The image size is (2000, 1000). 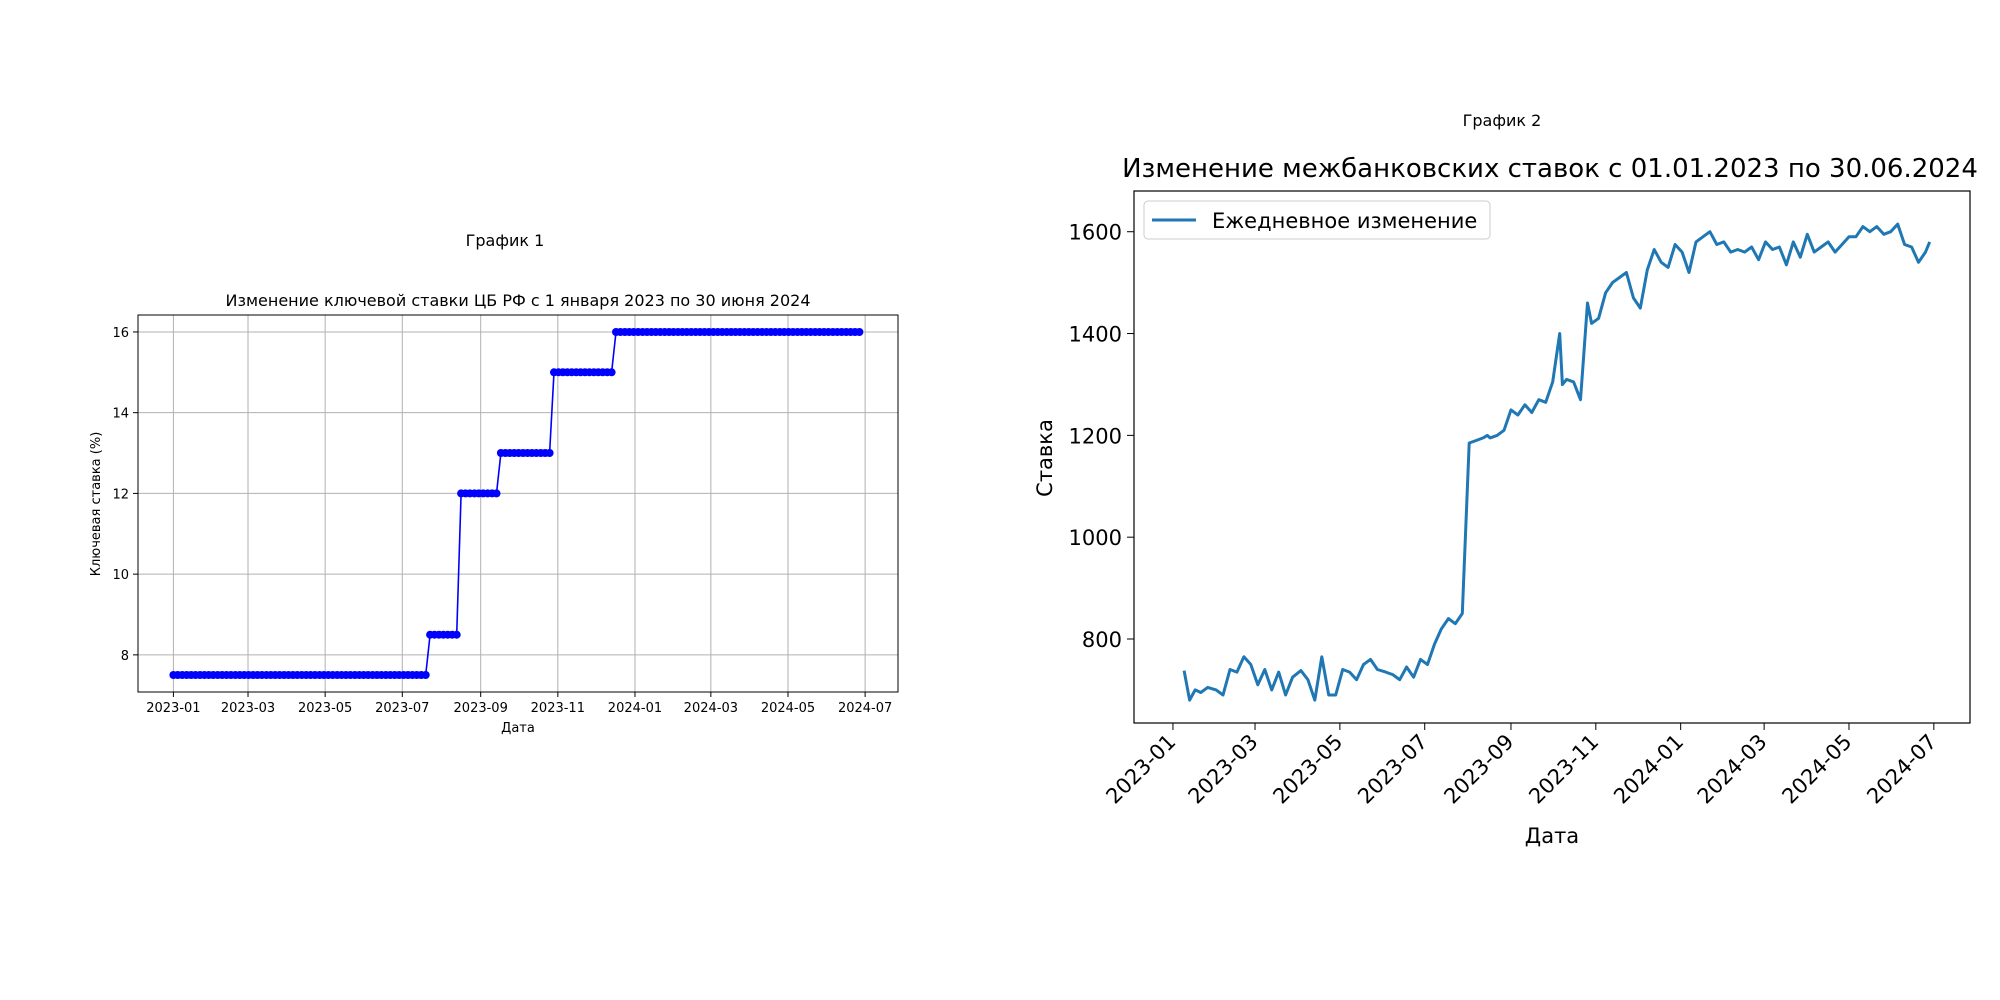 What do you see at coordinates (1095, 538) in the screenshot?
I see `chart-2-y-tick-label: 1000` at bounding box center [1095, 538].